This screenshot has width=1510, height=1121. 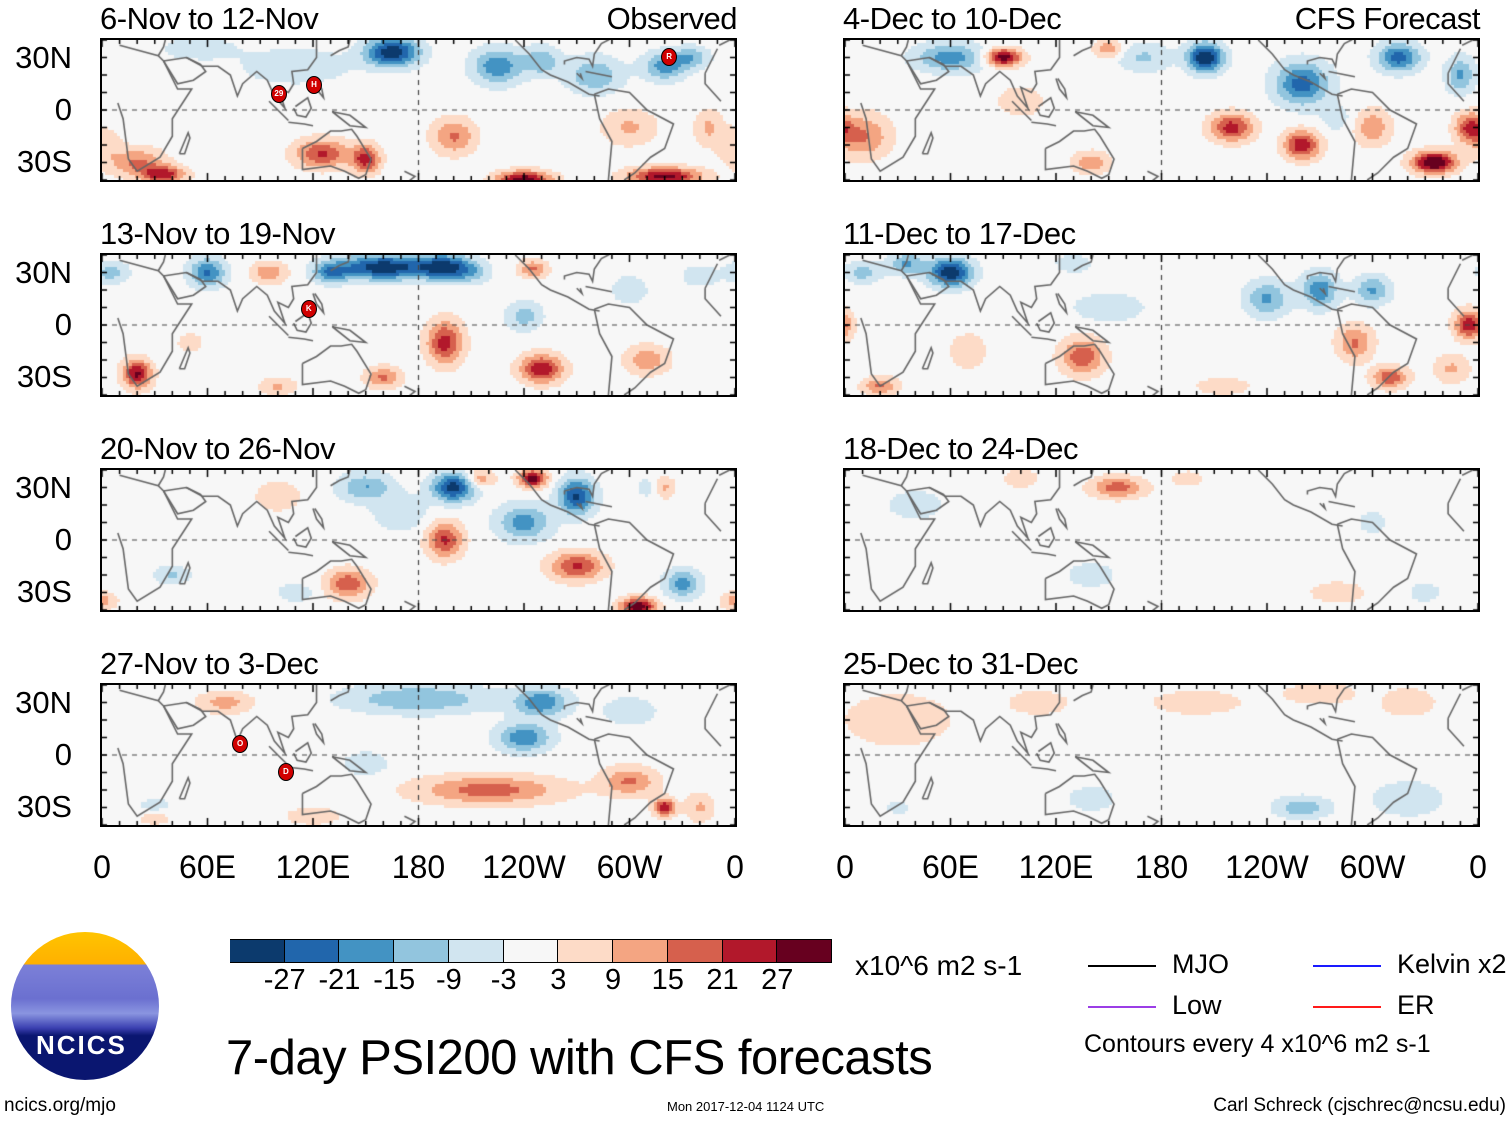 What do you see at coordinates (314, 84) in the screenshot?
I see `storm-marker-icon: H` at bounding box center [314, 84].